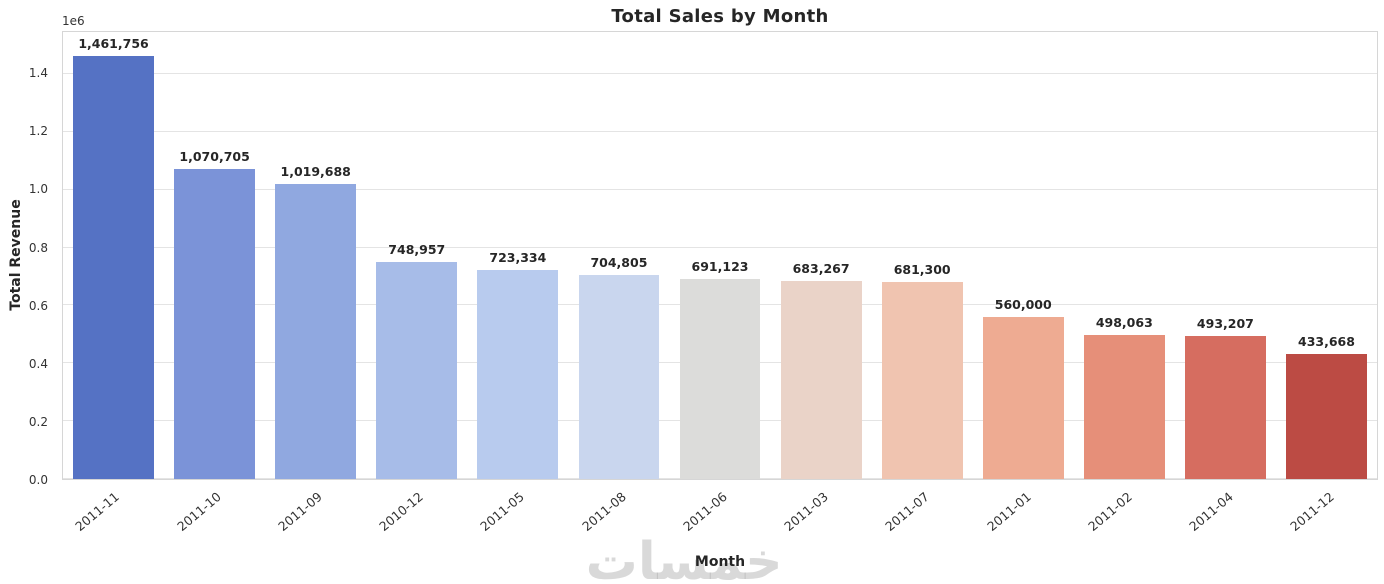 The height and width of the screenshot is (584, 1384). Describe the element at coordinates (1225, 324) in the screenshot. I see `bar-value-label: 493,207` at that location.